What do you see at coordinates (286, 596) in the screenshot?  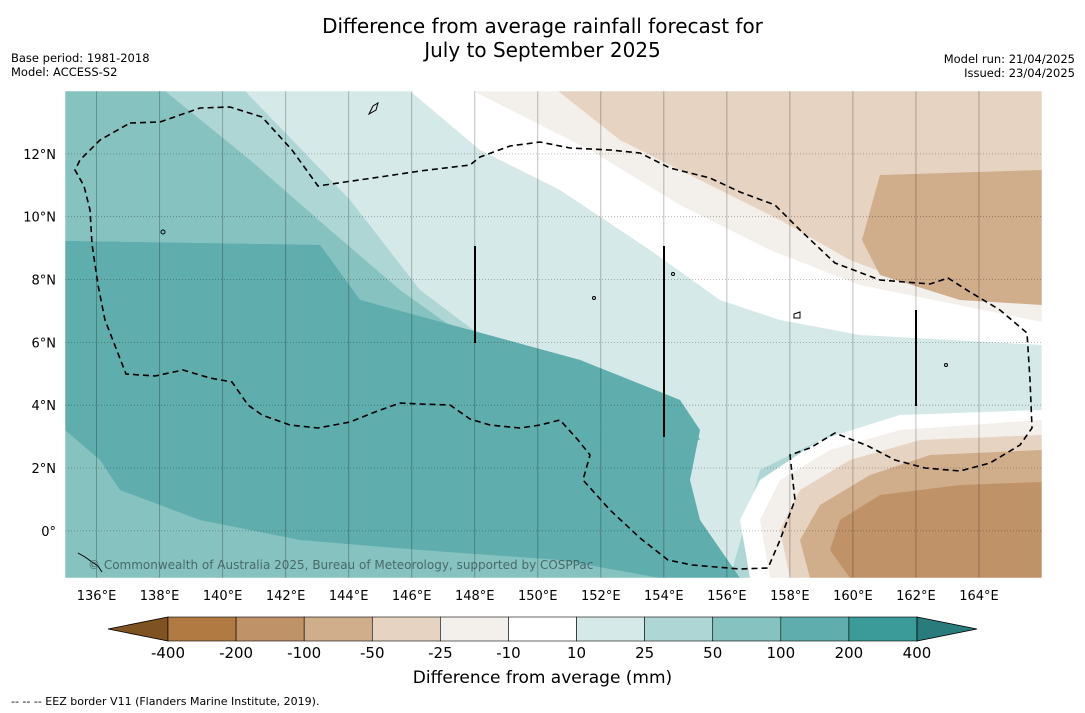 I see `lon-tick-label: 142°E` at bounding box center [286, 596].